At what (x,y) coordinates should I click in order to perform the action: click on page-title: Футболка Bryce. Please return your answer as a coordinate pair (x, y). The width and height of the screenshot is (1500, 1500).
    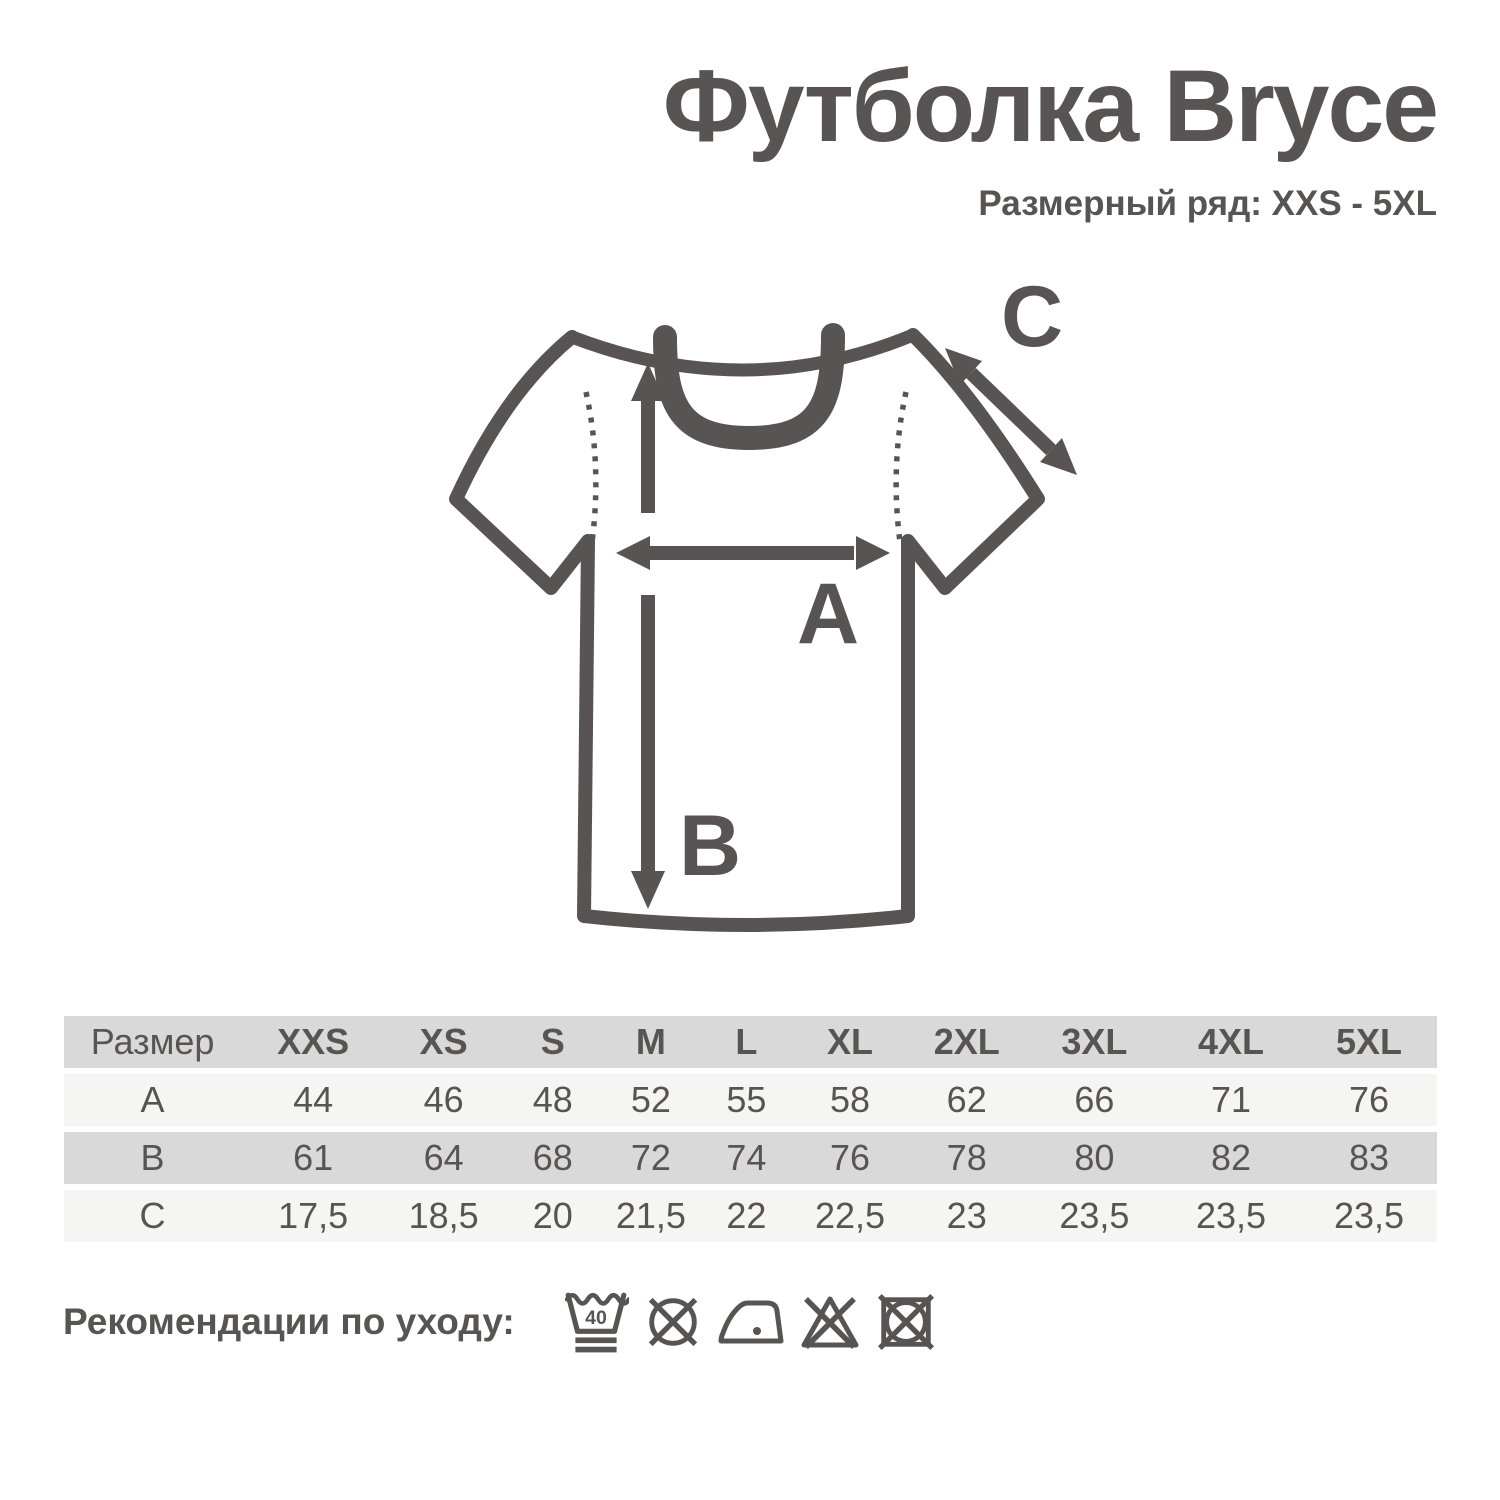
    Looking at the image, I should click on (1050, 106).